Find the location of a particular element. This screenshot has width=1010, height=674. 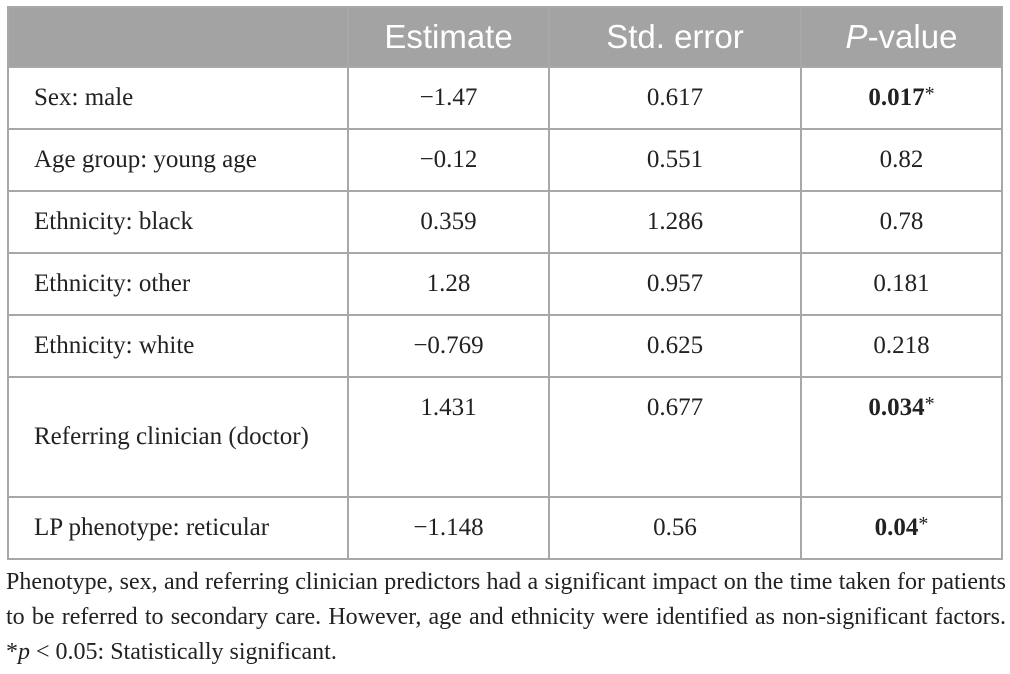

table-row: Ethnicity: other 1.28 0.957 0.181 is located at coordinates (505, 284).